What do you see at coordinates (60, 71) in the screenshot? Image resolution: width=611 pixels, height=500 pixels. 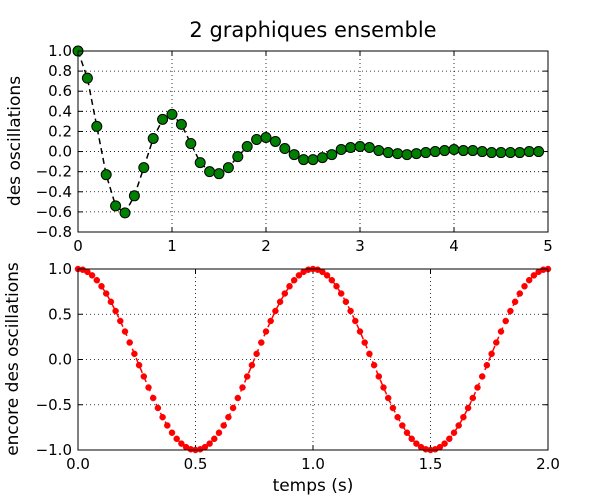 I see `y-tick-label: 0.8` at bounding box center [60, 71].